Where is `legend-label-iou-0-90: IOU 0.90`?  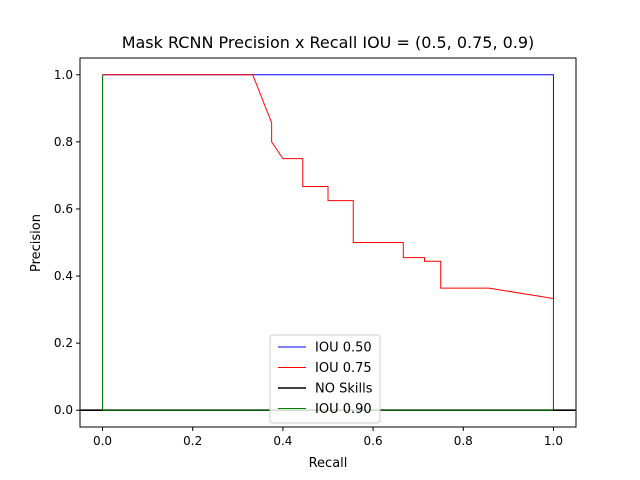 legend-label-iou-0-90: IOU 0.90 is located at coordinates (343, 409).